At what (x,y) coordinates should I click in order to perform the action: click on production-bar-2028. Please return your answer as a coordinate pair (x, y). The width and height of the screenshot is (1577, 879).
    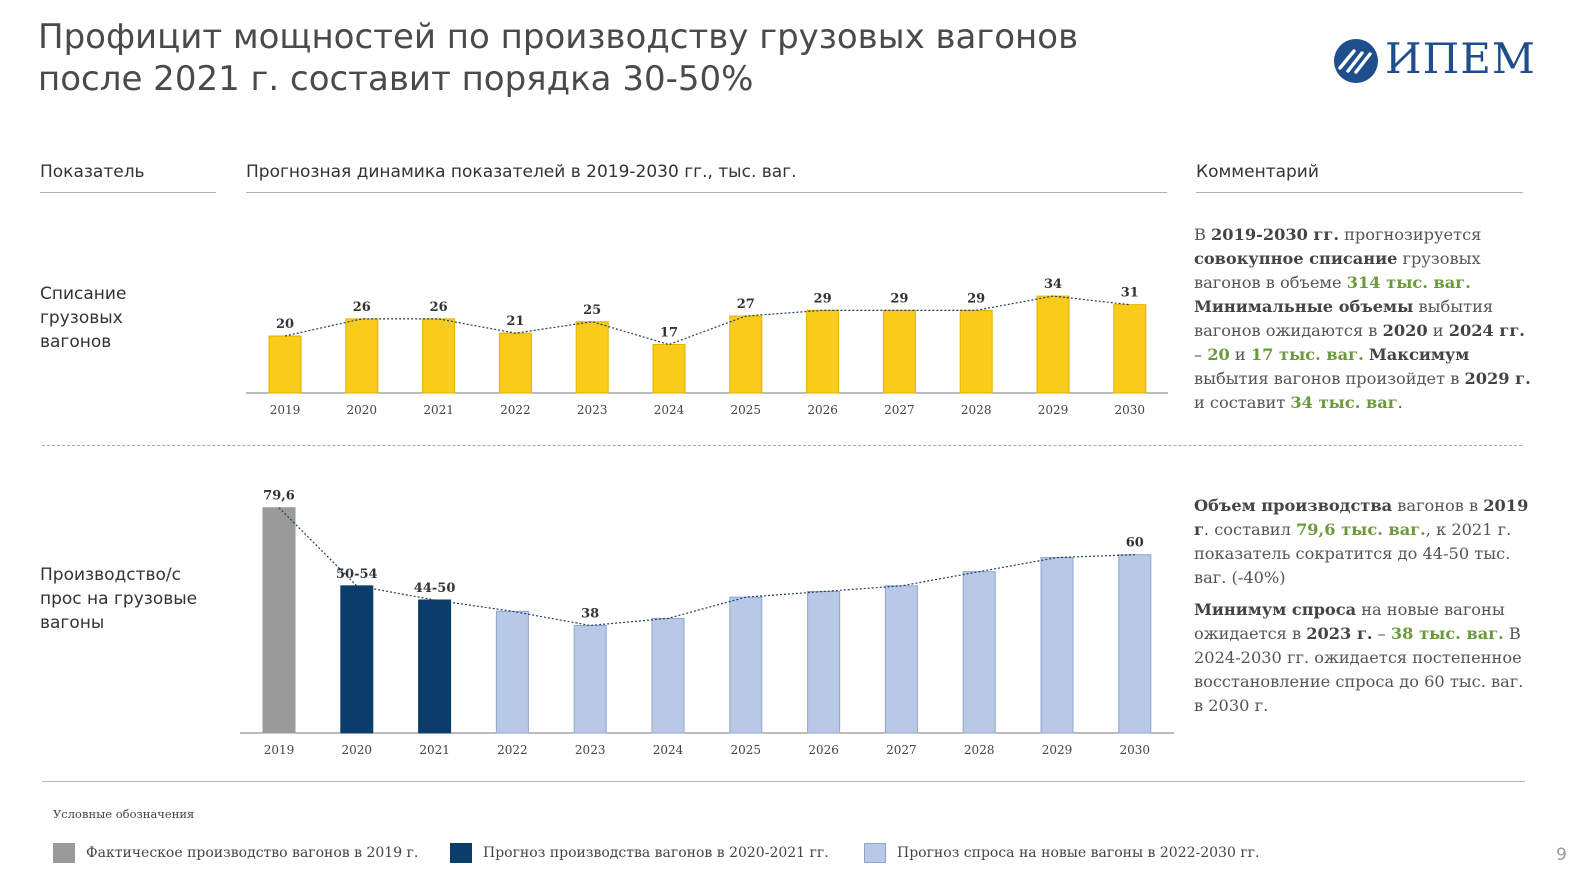
    Looking at the image, I should click on (979, 652).